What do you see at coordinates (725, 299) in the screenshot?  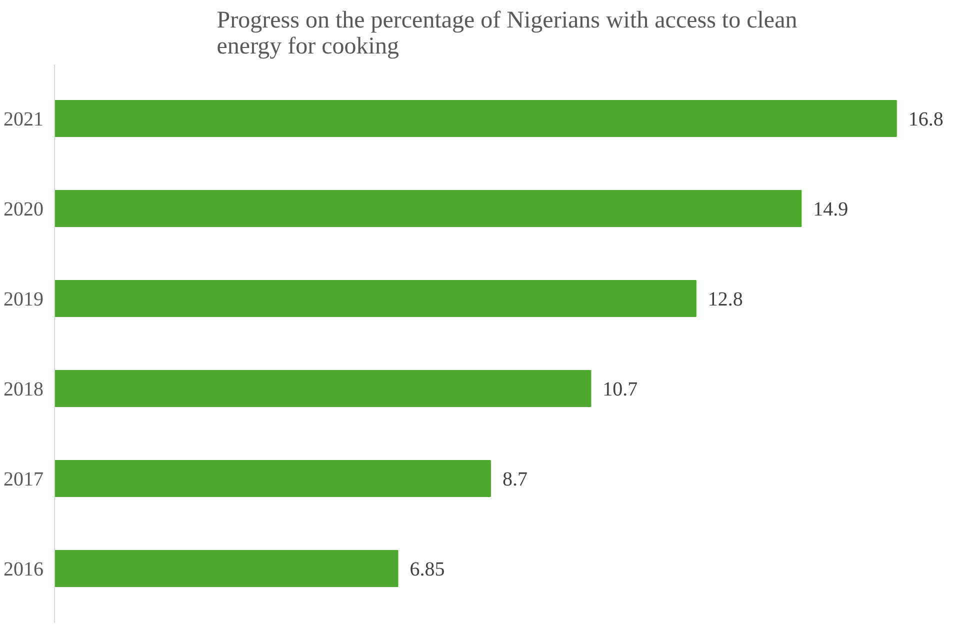 I see `data-label: 12.8` at bounding box center [725, 299].